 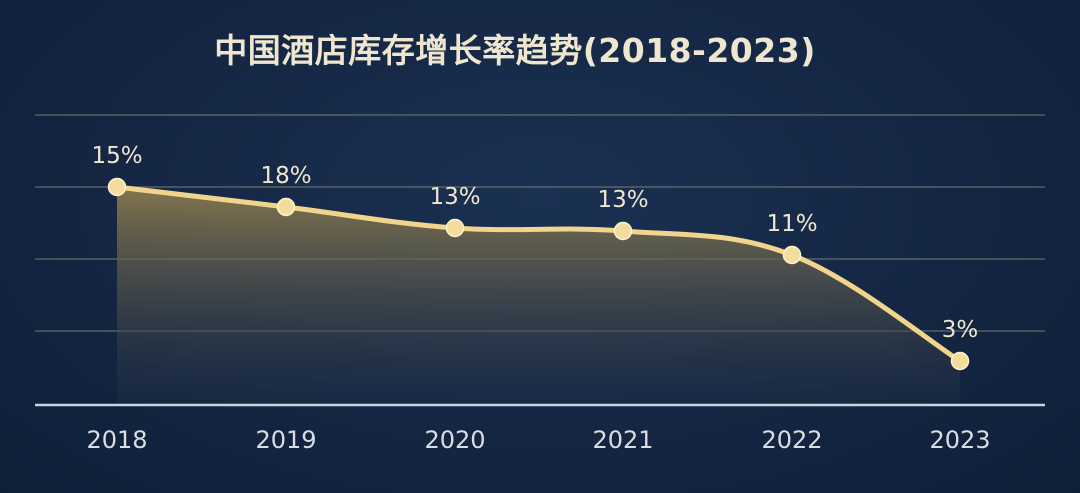 What do you see at coordinates (116, 440) in the screenshot?
I see `x-tick-label-2018: 2018` at bounding box center [116, 440].